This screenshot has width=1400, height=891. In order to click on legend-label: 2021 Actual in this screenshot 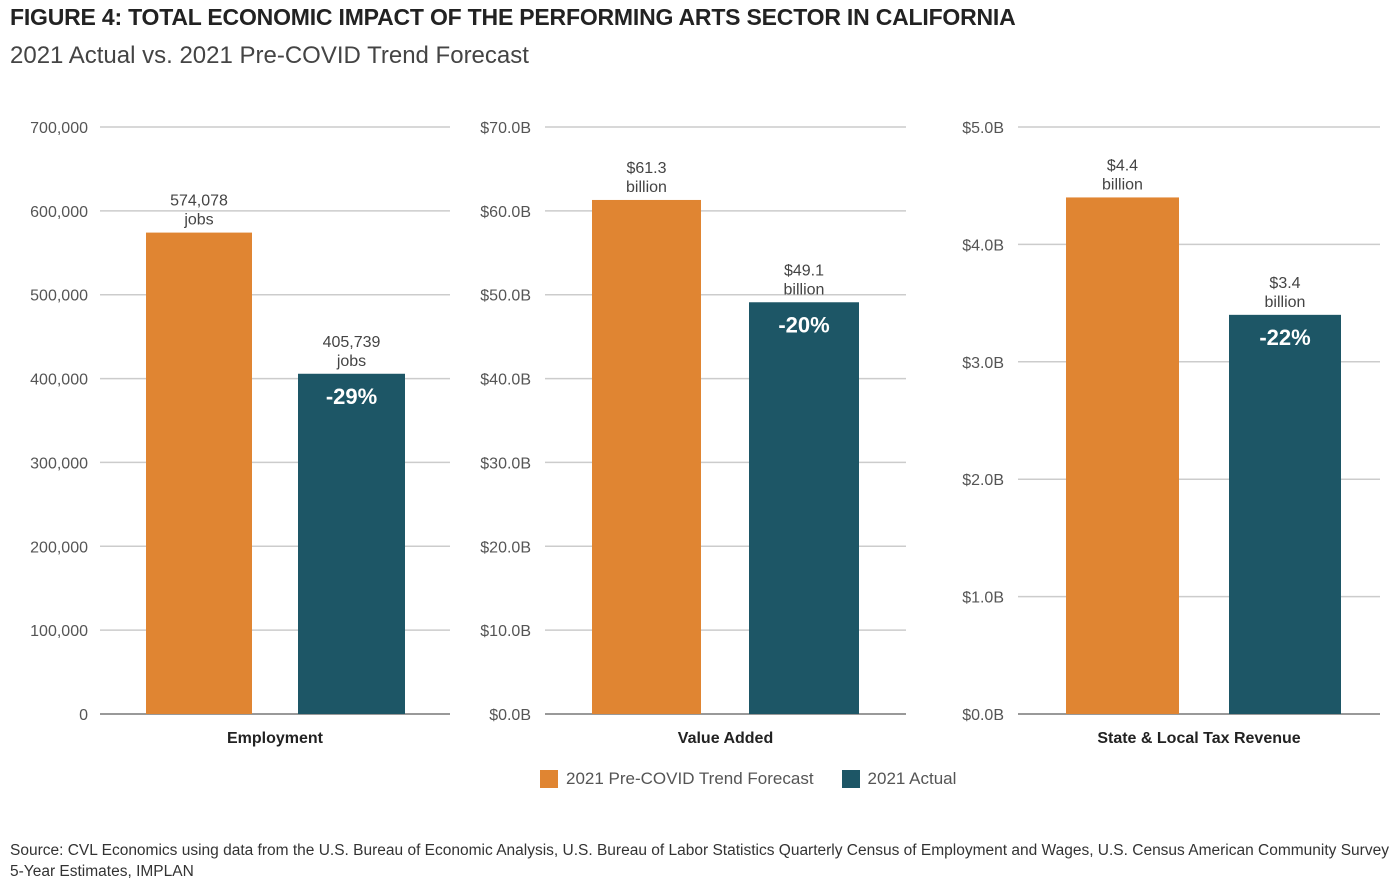, I will do `click(912, 778)`.